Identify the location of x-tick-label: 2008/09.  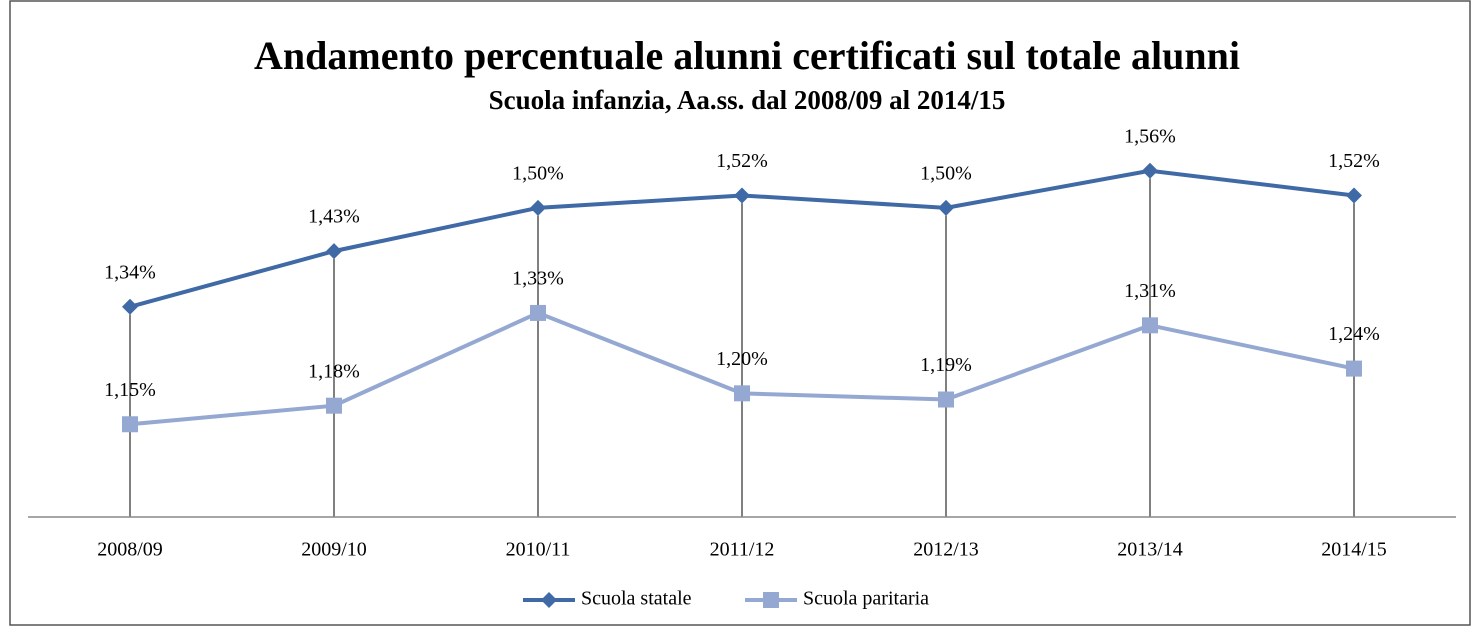
(130, 550).